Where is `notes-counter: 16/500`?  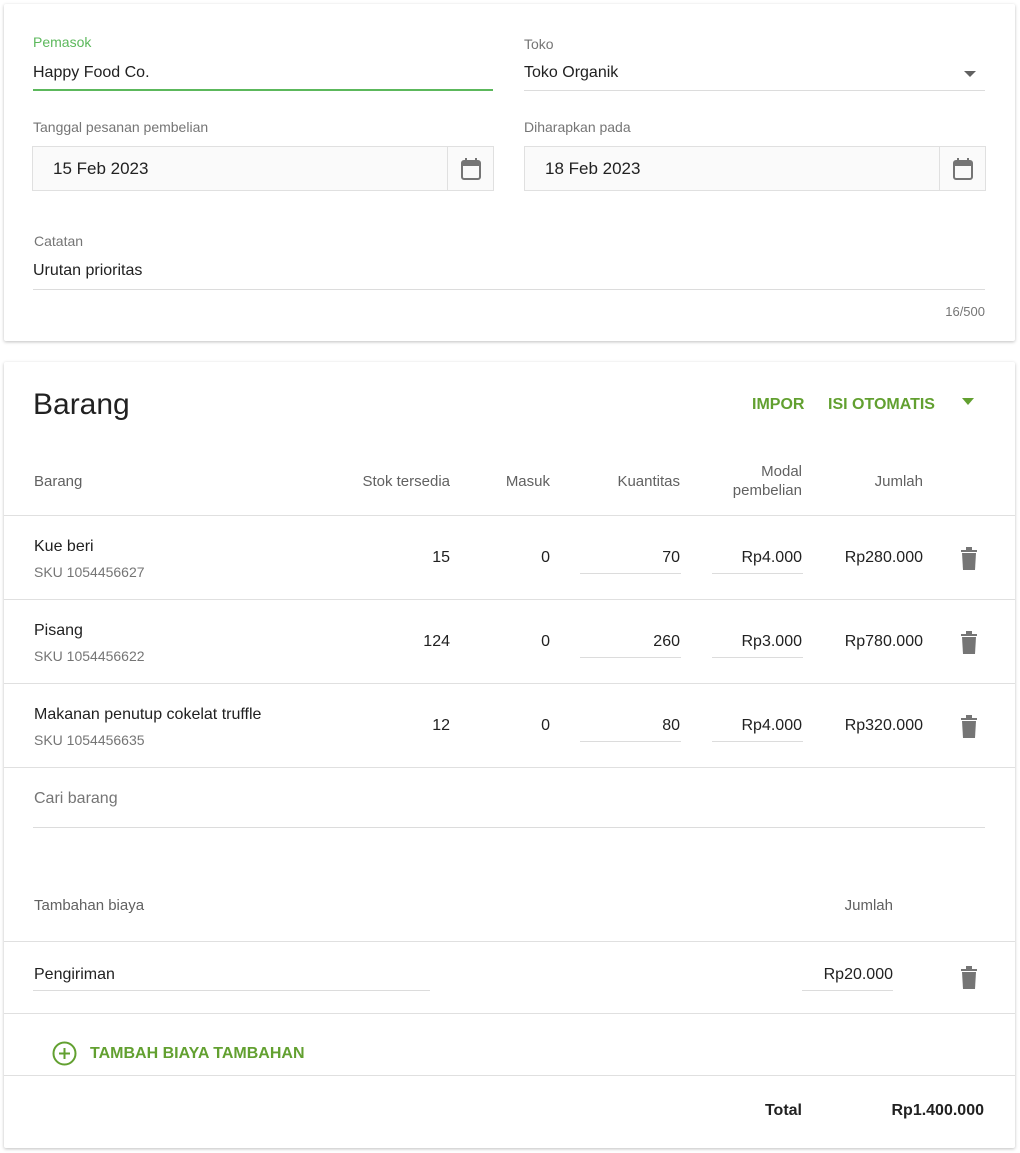
notes-counter: 16/500 is located at coordinates (965, 311).